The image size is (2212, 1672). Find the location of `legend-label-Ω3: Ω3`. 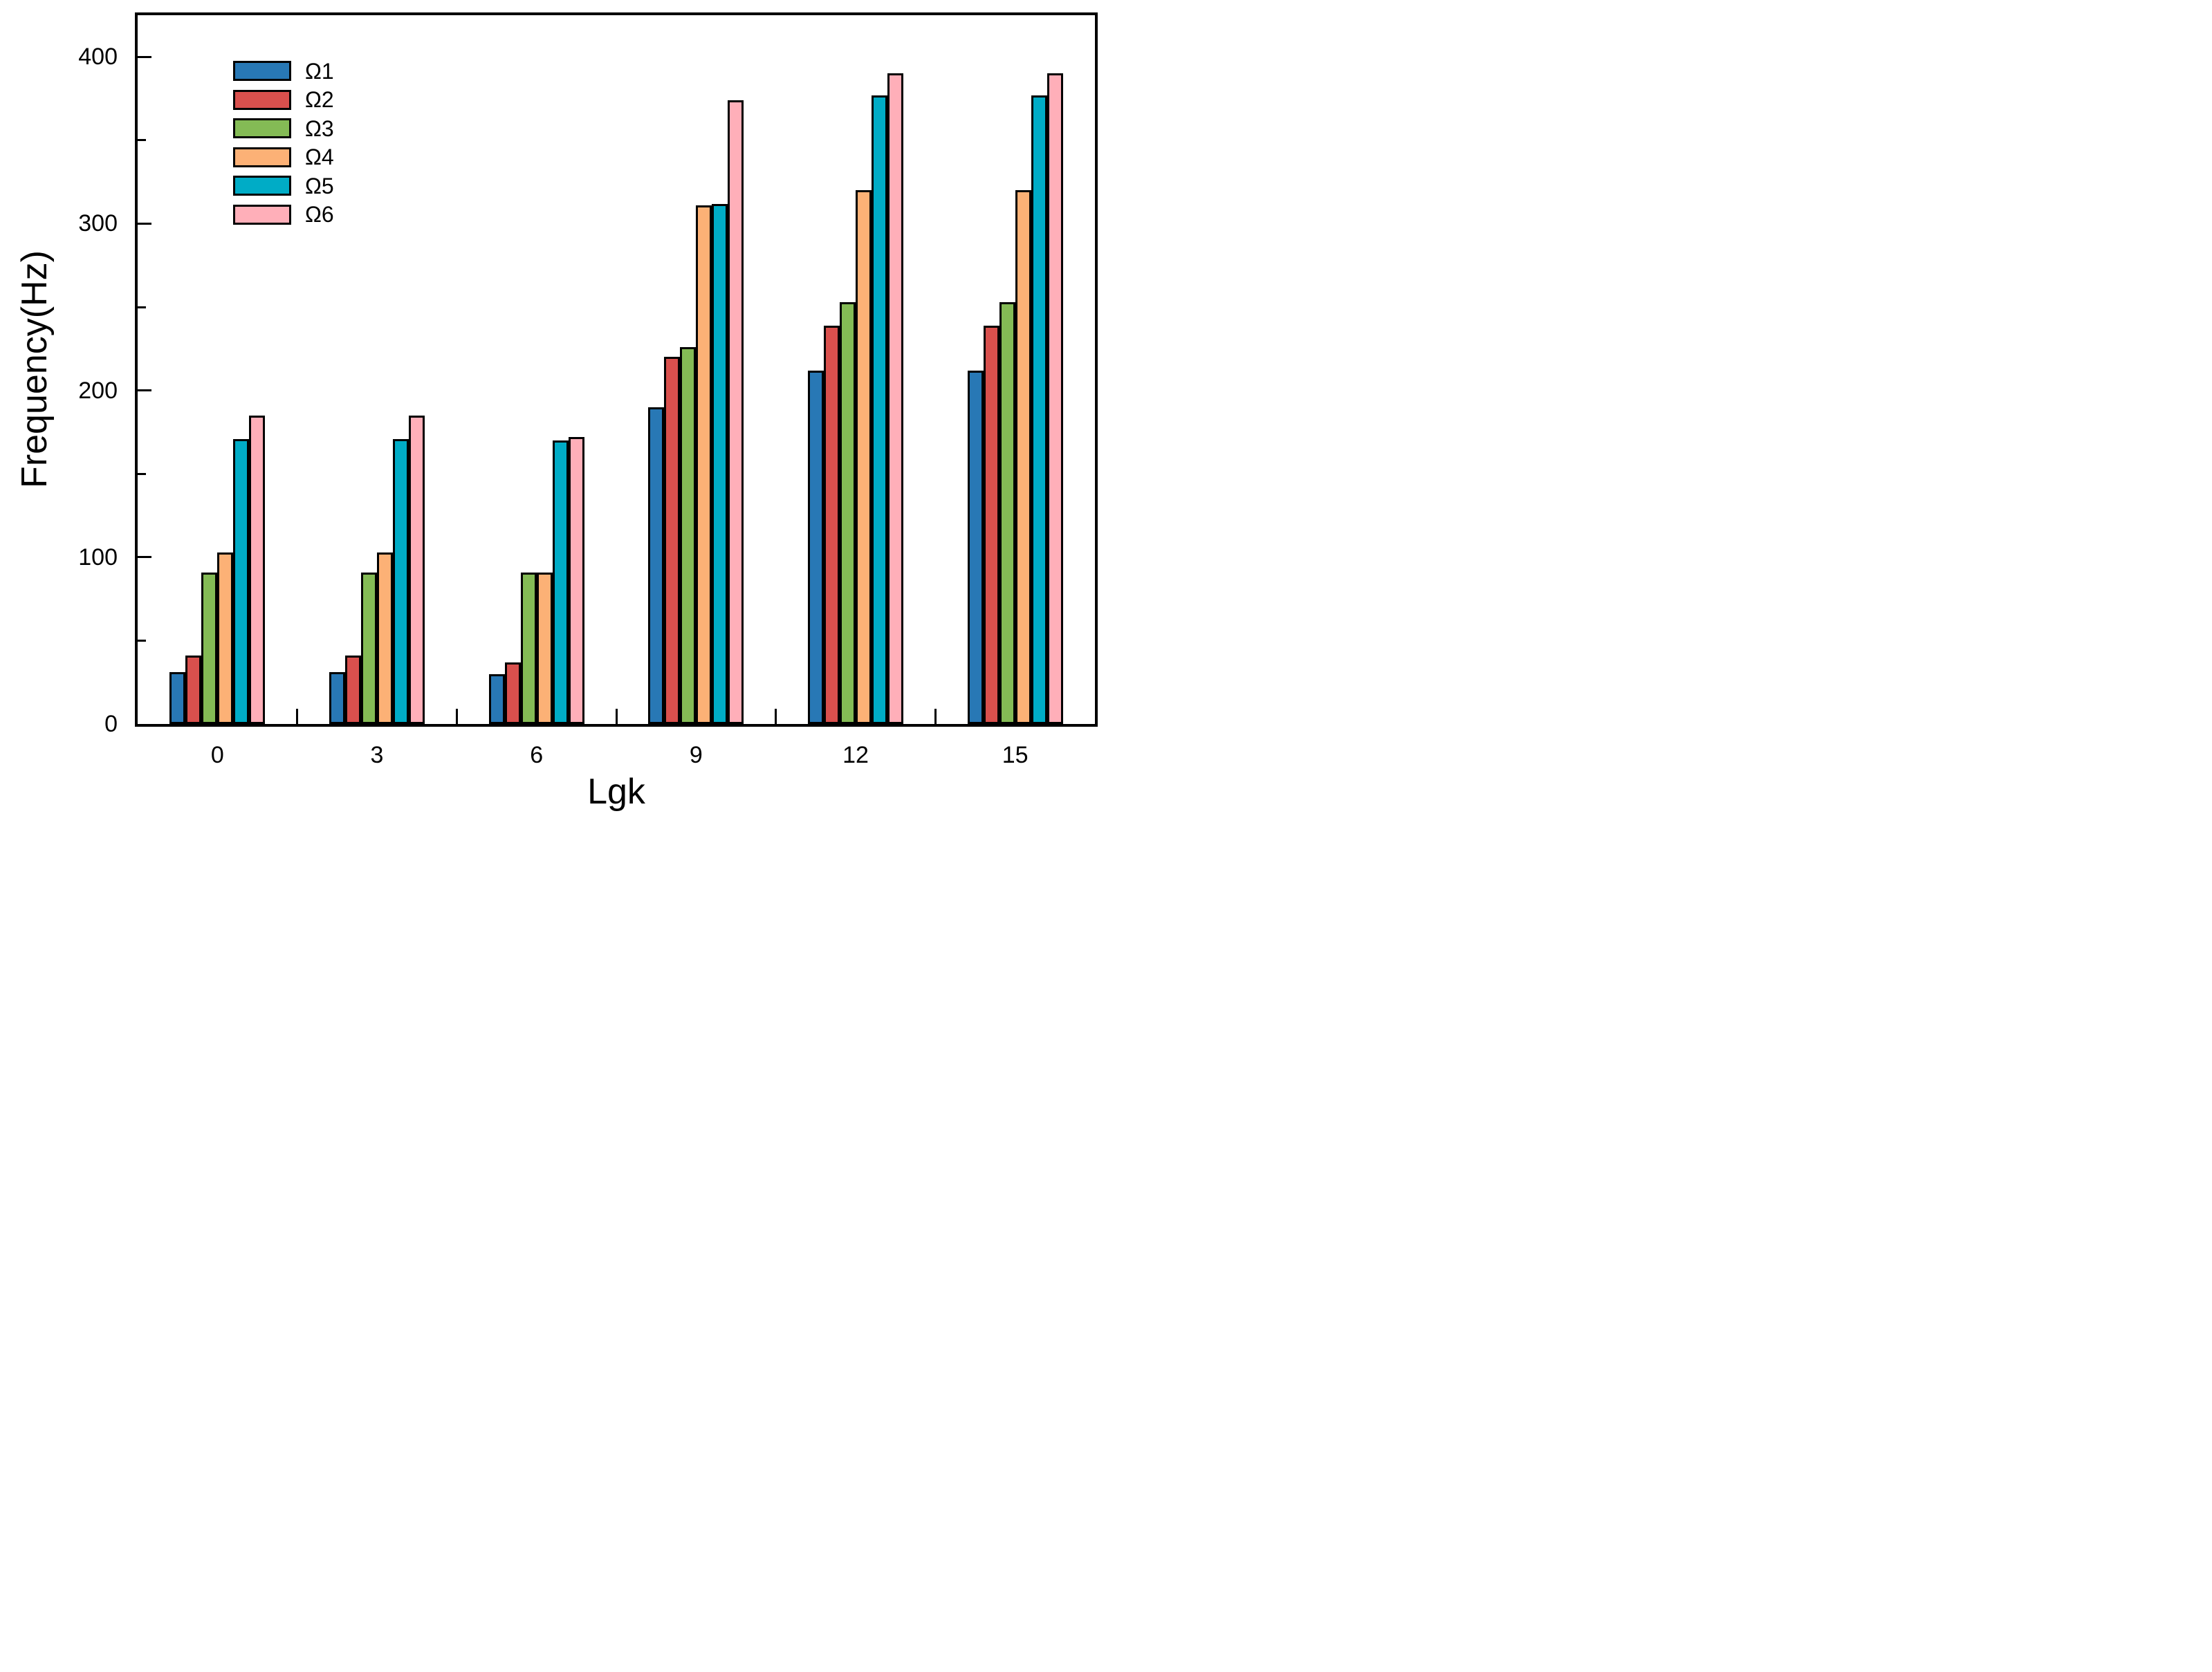

legend-label-Ω3: Ω3 is located at coordinates (320, 128).